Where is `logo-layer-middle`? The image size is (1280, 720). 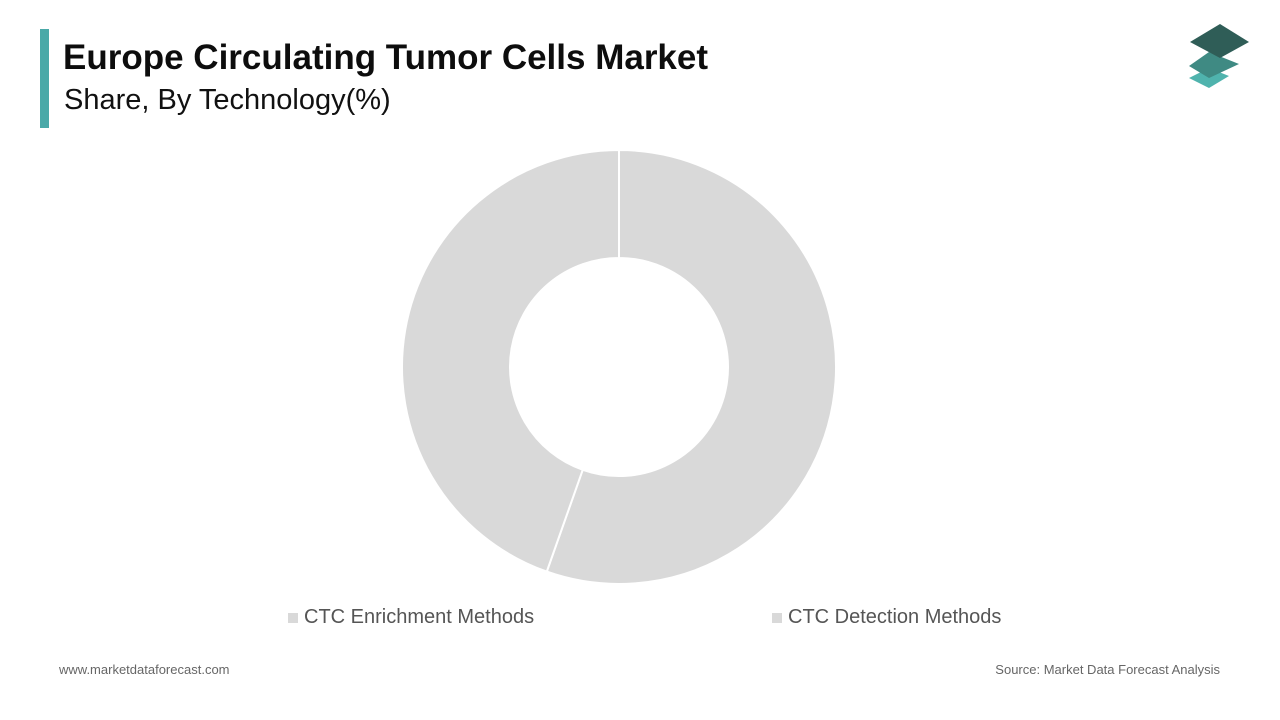 logo-layer-middle is located at coordinates (1214, 65).